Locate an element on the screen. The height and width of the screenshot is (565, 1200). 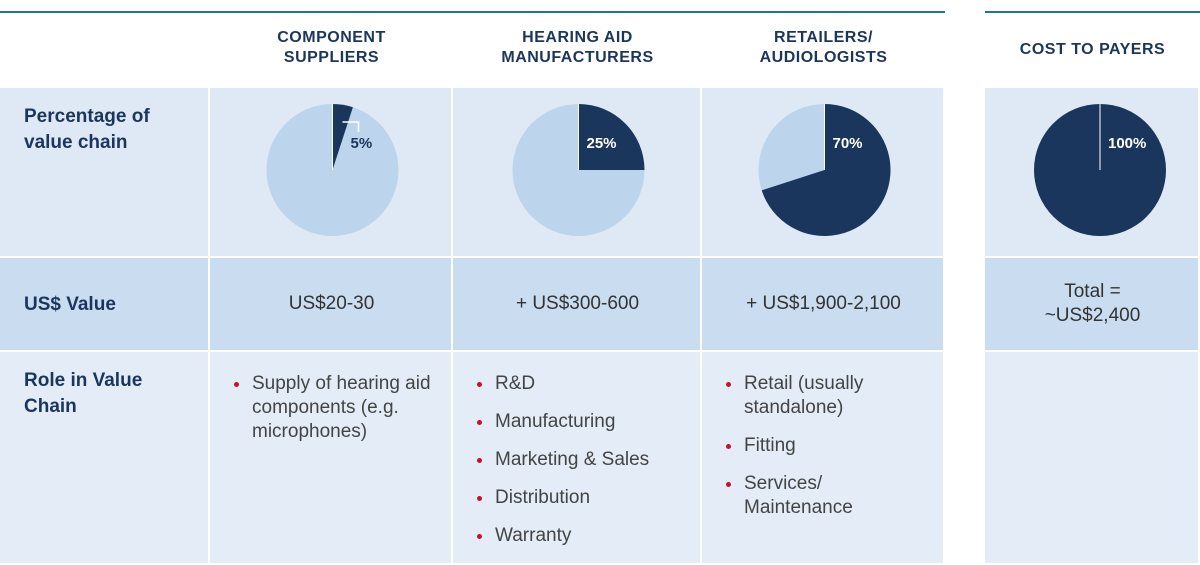
header-line: HEARING AID is located at coordinates (577, 37).